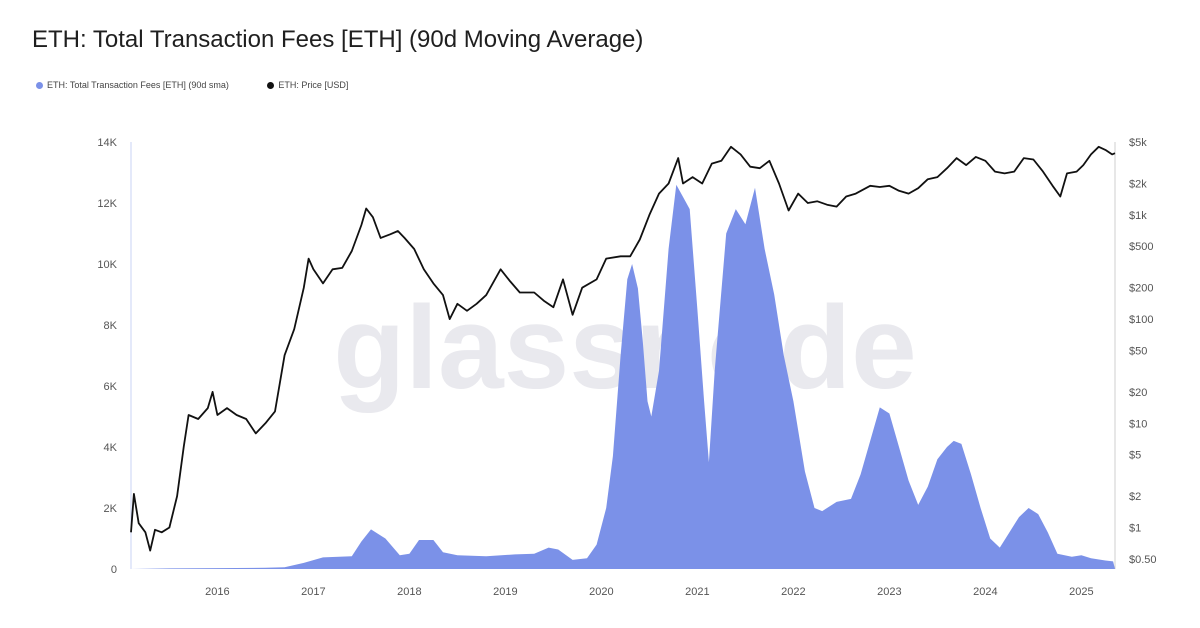 Image resolution: width=1200 pixels, height=628 pixels. What do you see at coordinates (313, 85) in the screenshot?
I see `legend-price-label: ETH: Price [USD]` at bounding box center [313, 85].